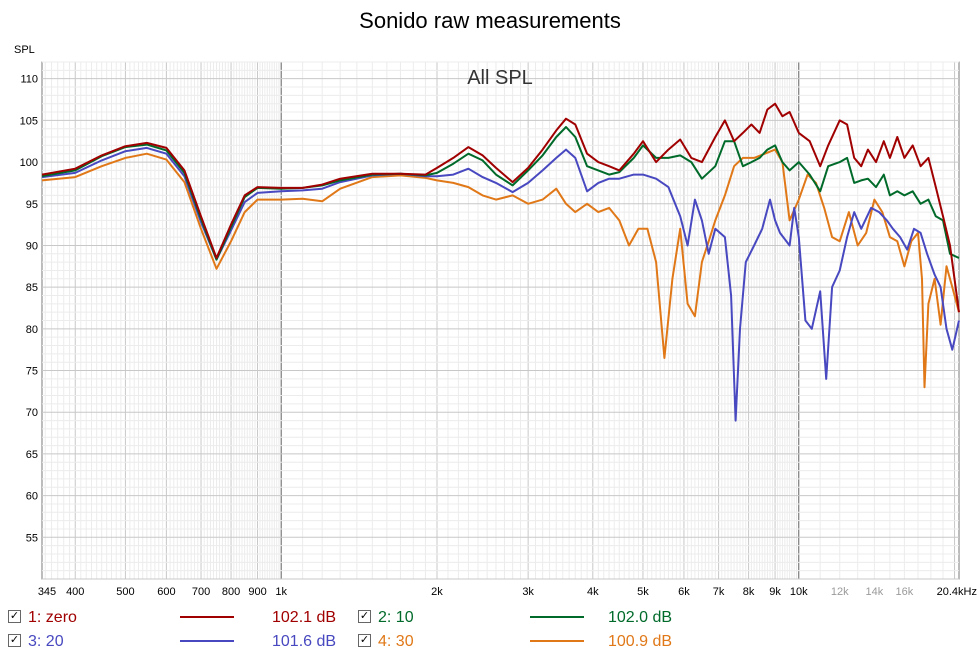  I want to click on y-axis-label: SPL, so click(24, 50).